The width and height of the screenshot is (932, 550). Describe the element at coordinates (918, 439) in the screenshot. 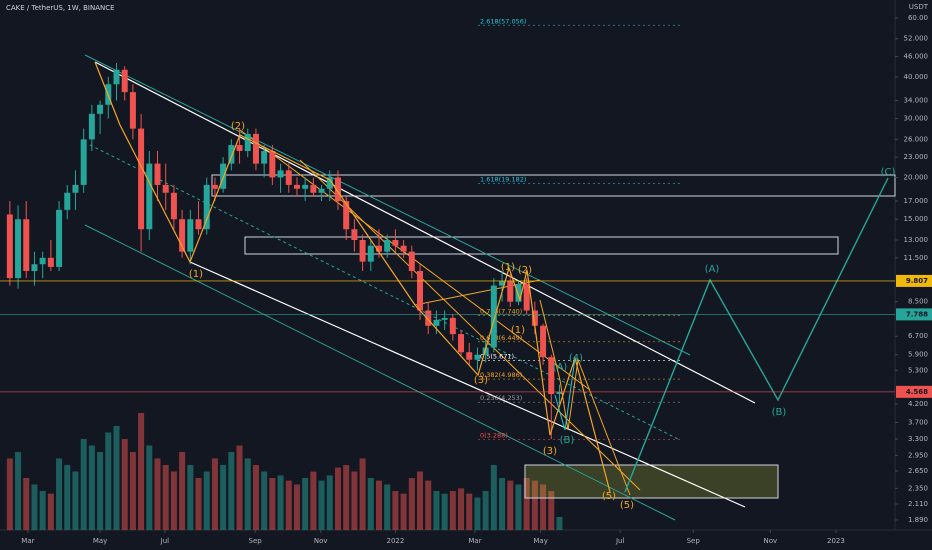

I see `y-tick-label: 3.300` at that location.